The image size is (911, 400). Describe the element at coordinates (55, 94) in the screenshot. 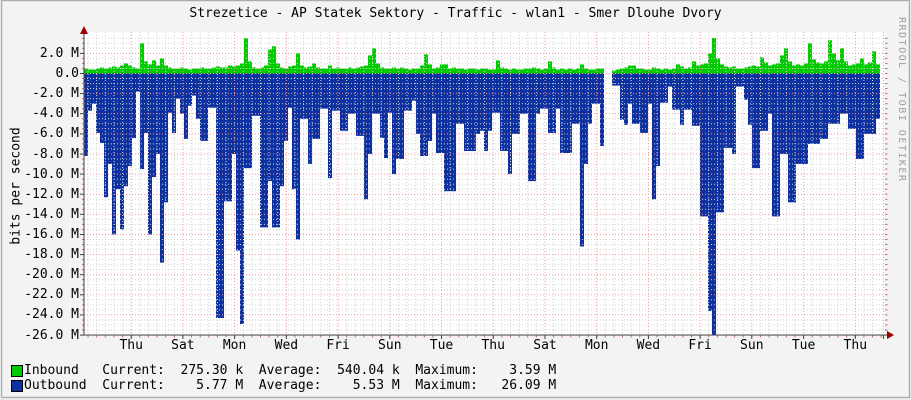

I see `y-axis-tick-label: -2.0 M` at that location.